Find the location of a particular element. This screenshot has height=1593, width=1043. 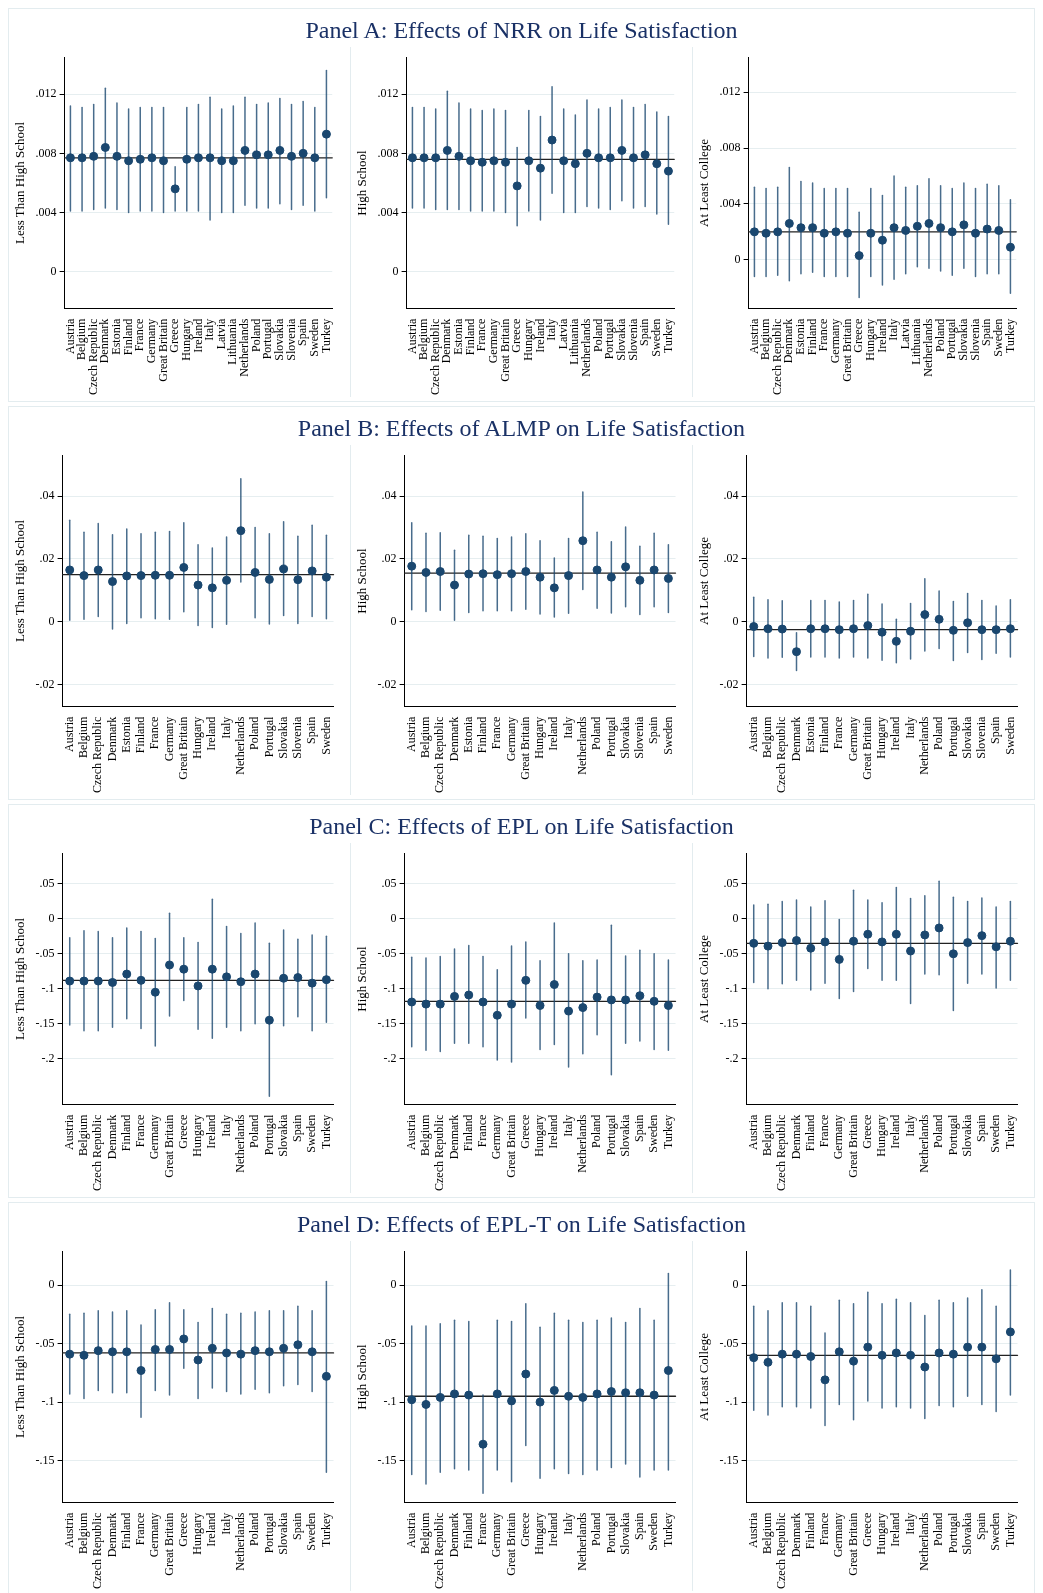

y-tick-label: -.15 is located at coordinates (387, 1022).